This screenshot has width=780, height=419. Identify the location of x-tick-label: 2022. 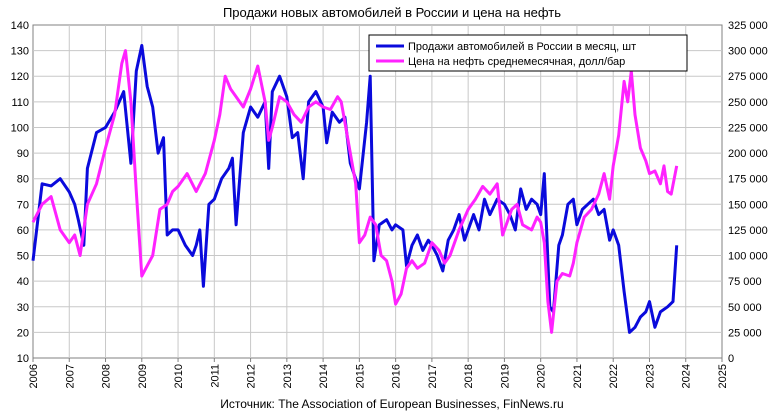
(614, 376).